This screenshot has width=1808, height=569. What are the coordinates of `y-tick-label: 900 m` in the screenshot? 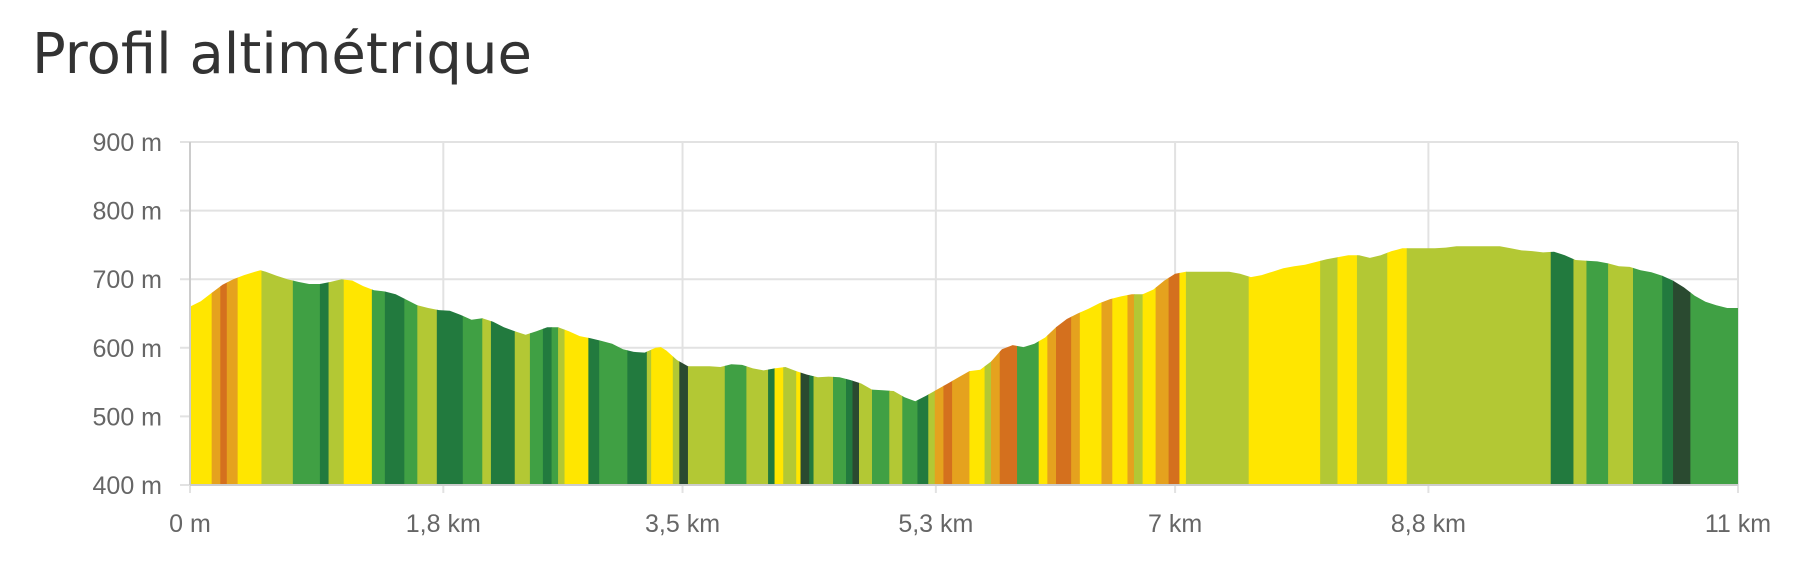 It's located at (127, 143).